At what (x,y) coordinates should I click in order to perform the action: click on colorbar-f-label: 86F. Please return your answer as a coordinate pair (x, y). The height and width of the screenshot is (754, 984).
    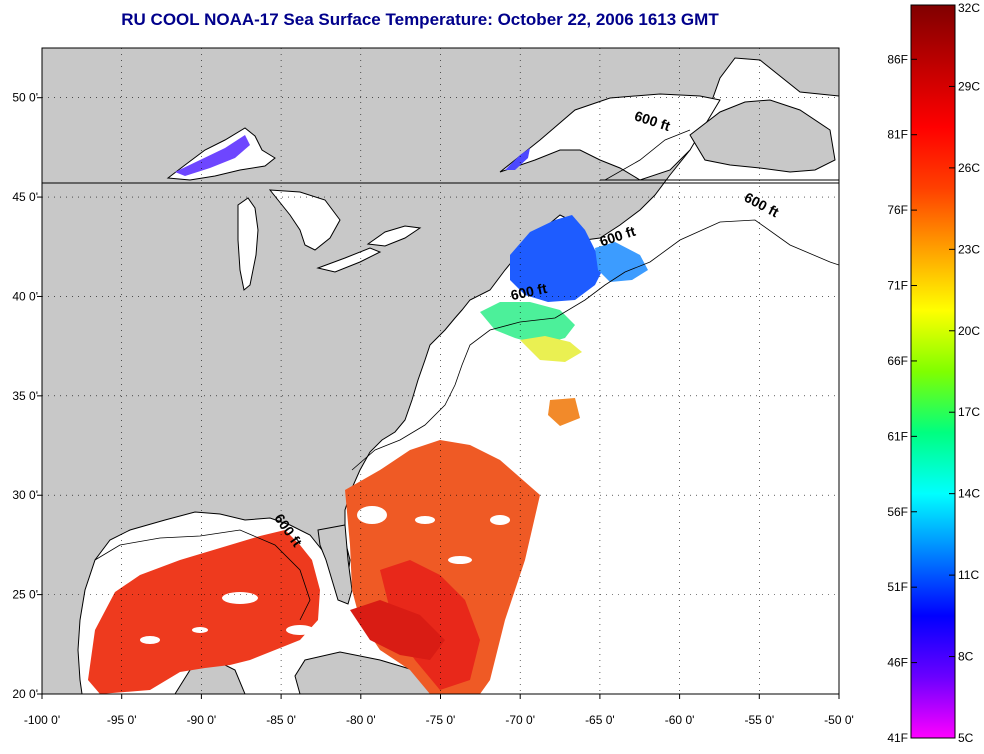
    Looking at the image, I should click on (897, 59).